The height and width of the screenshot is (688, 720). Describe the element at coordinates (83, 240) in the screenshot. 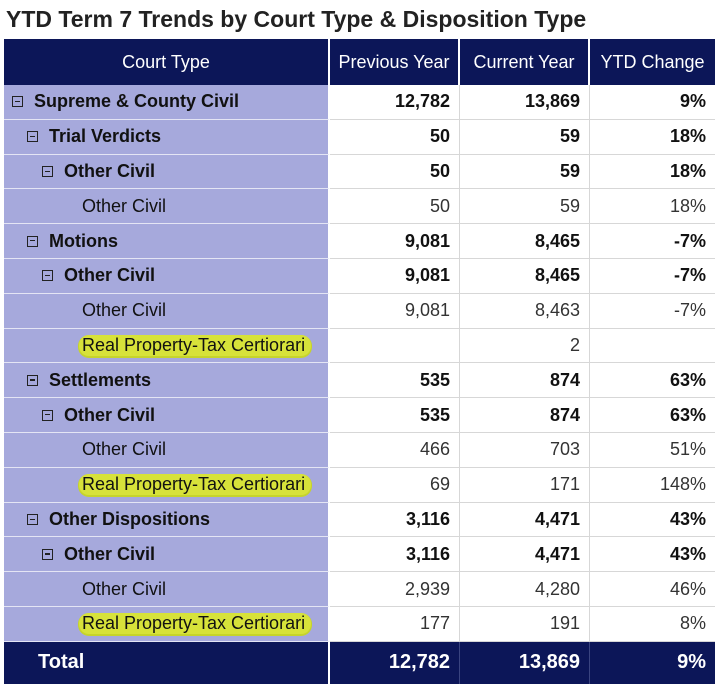

I see `row-label-text: Motions` at that location.